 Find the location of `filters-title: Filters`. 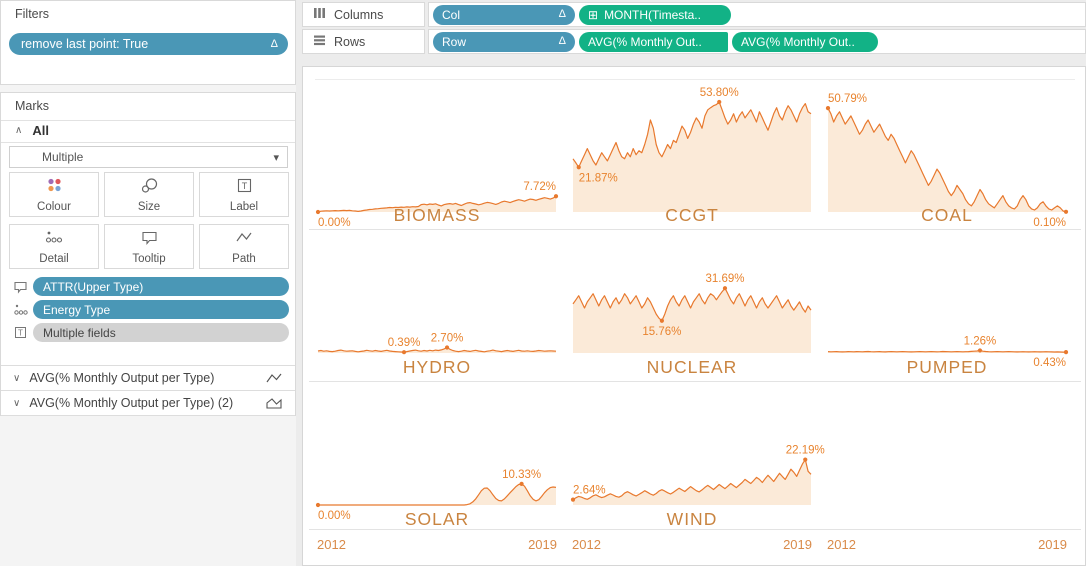

filters-title: Filters is located at coordinates (32, 14).